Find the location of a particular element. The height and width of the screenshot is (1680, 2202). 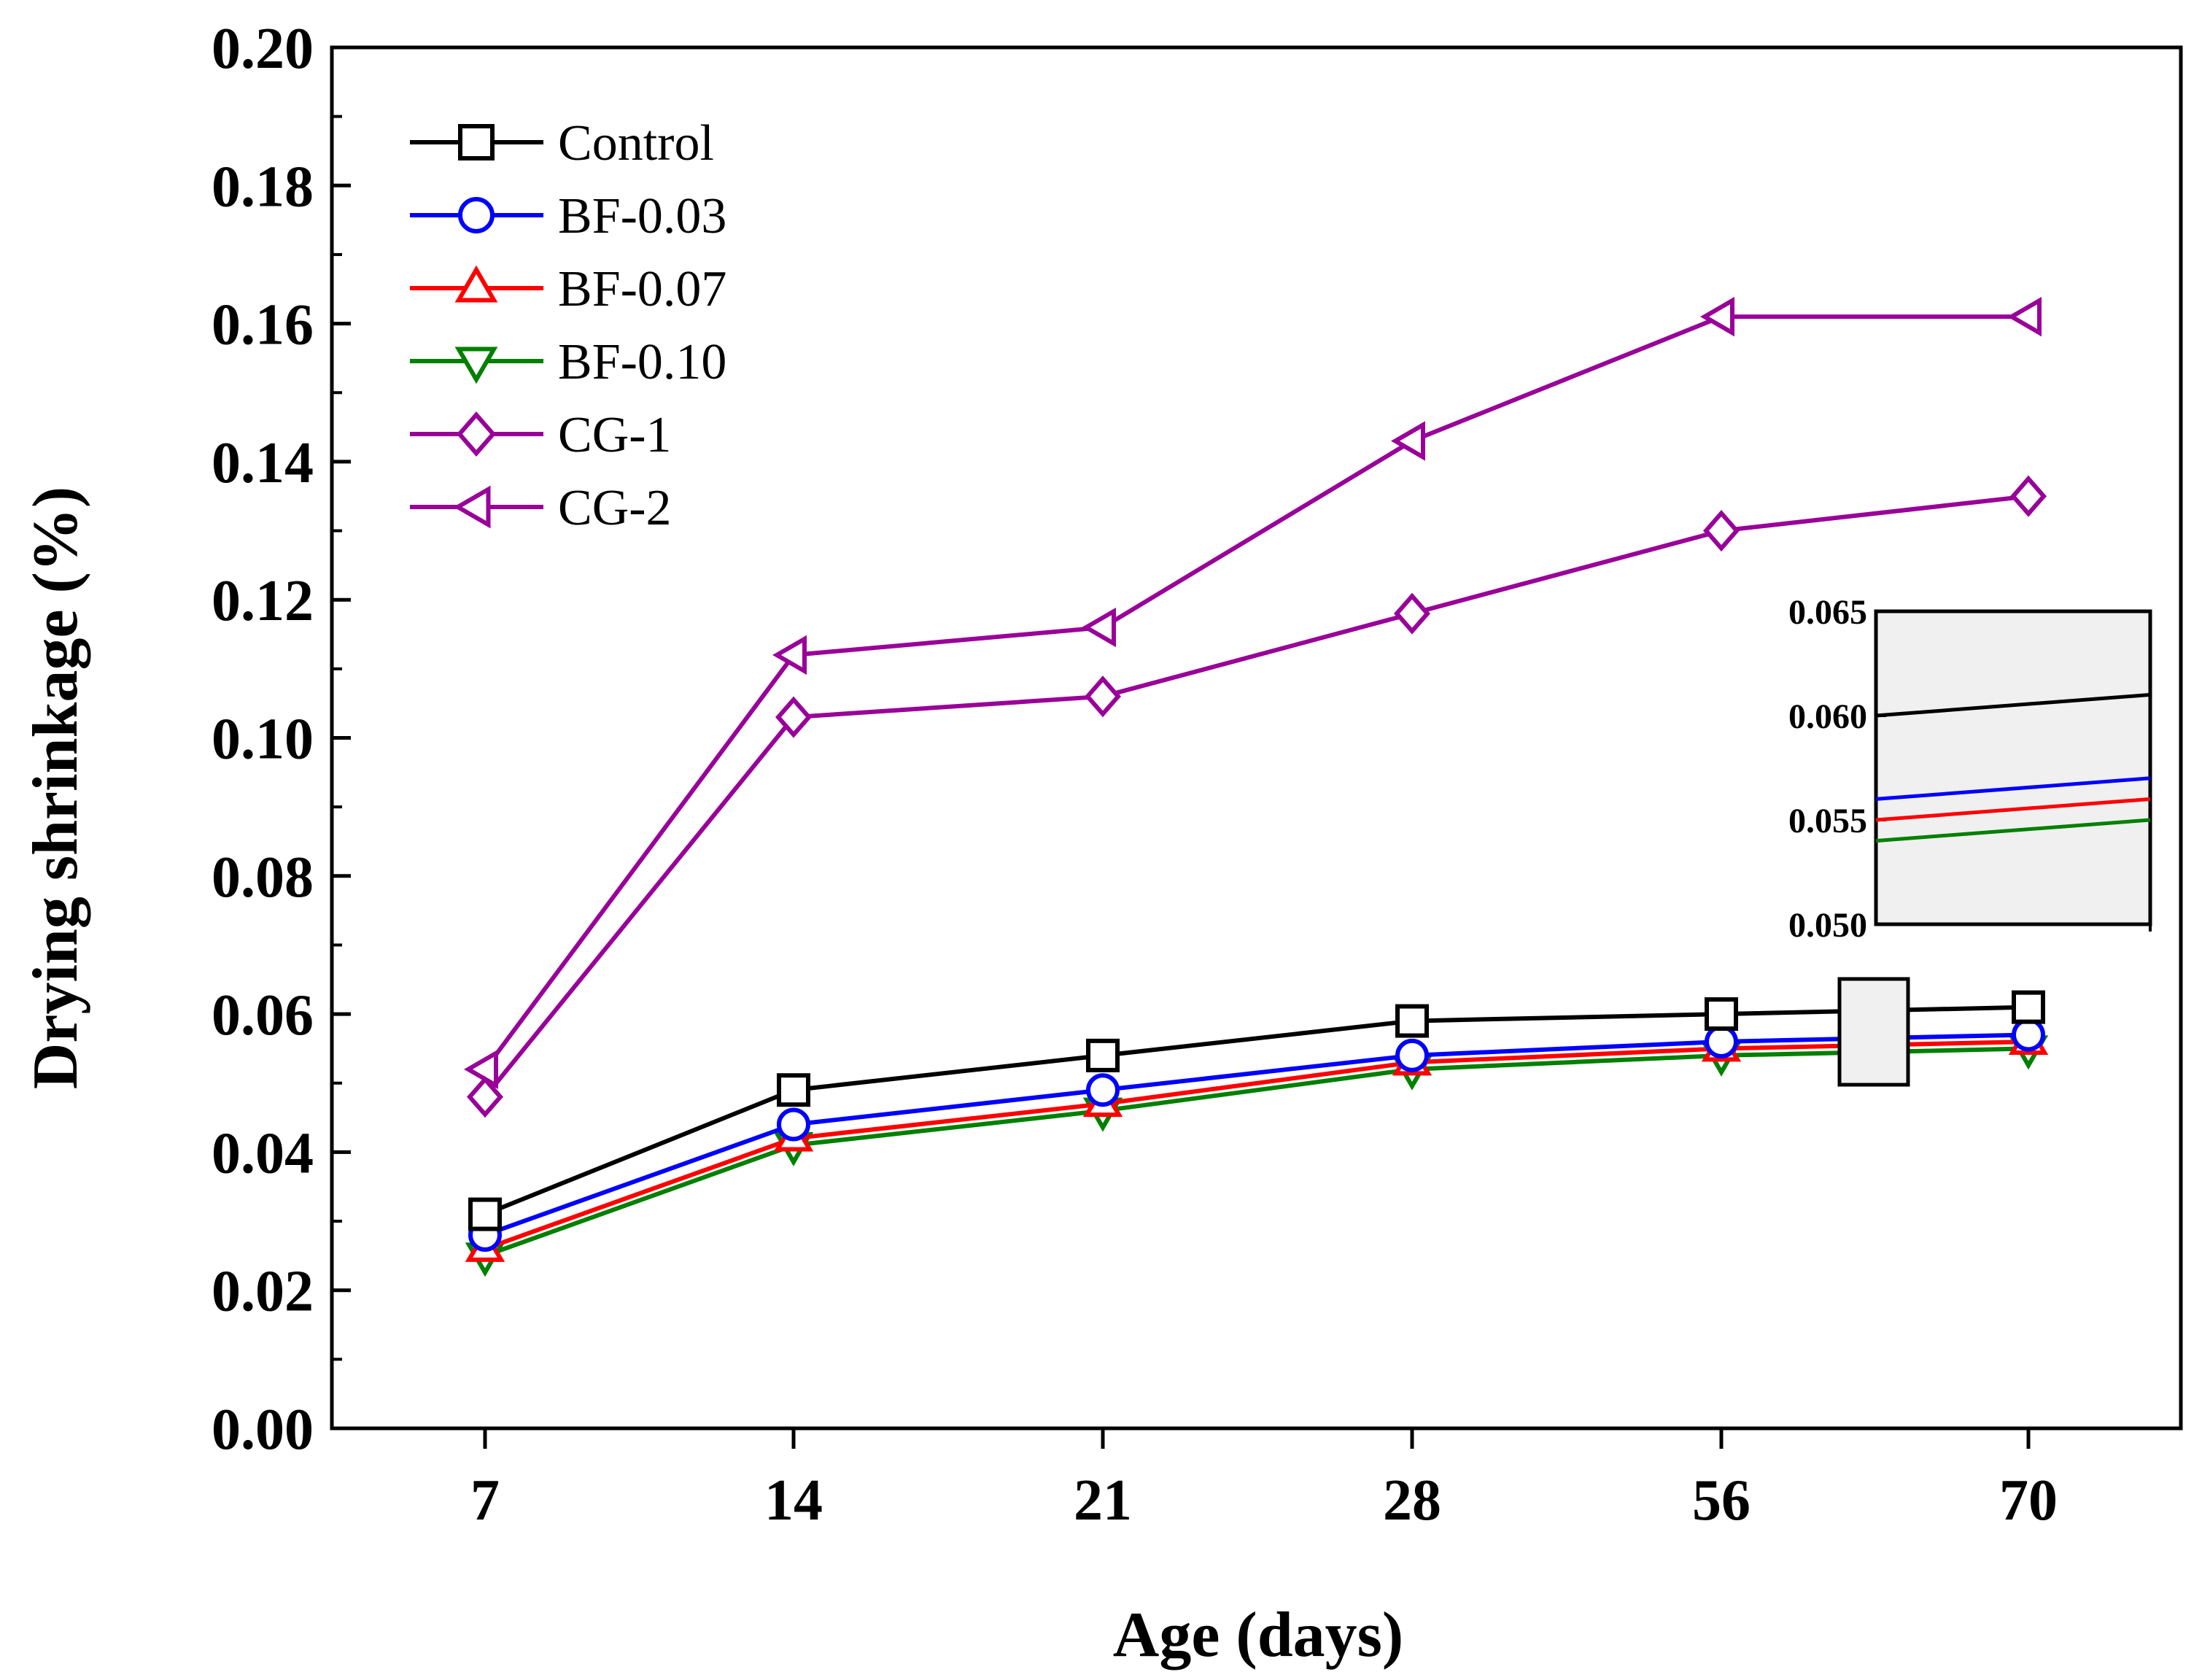

y-tick-label: 0.14 is located at coordinates (263, 463).